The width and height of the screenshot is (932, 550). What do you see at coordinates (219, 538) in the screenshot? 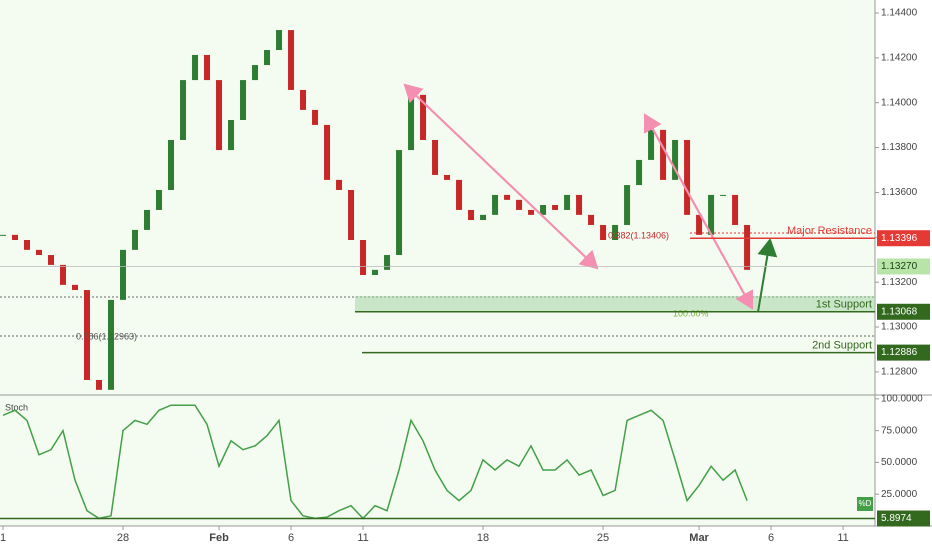
I see `x-tick-label: Feb` at bounding box center [219, 538].